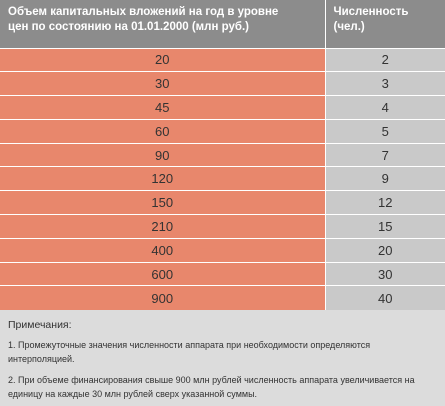 The height and width of the screenshot is (406, 445). What do you see at coordinates (384, 59) in the screenshot?
I see `table-cell: 2` at bounding box center [384, 59].